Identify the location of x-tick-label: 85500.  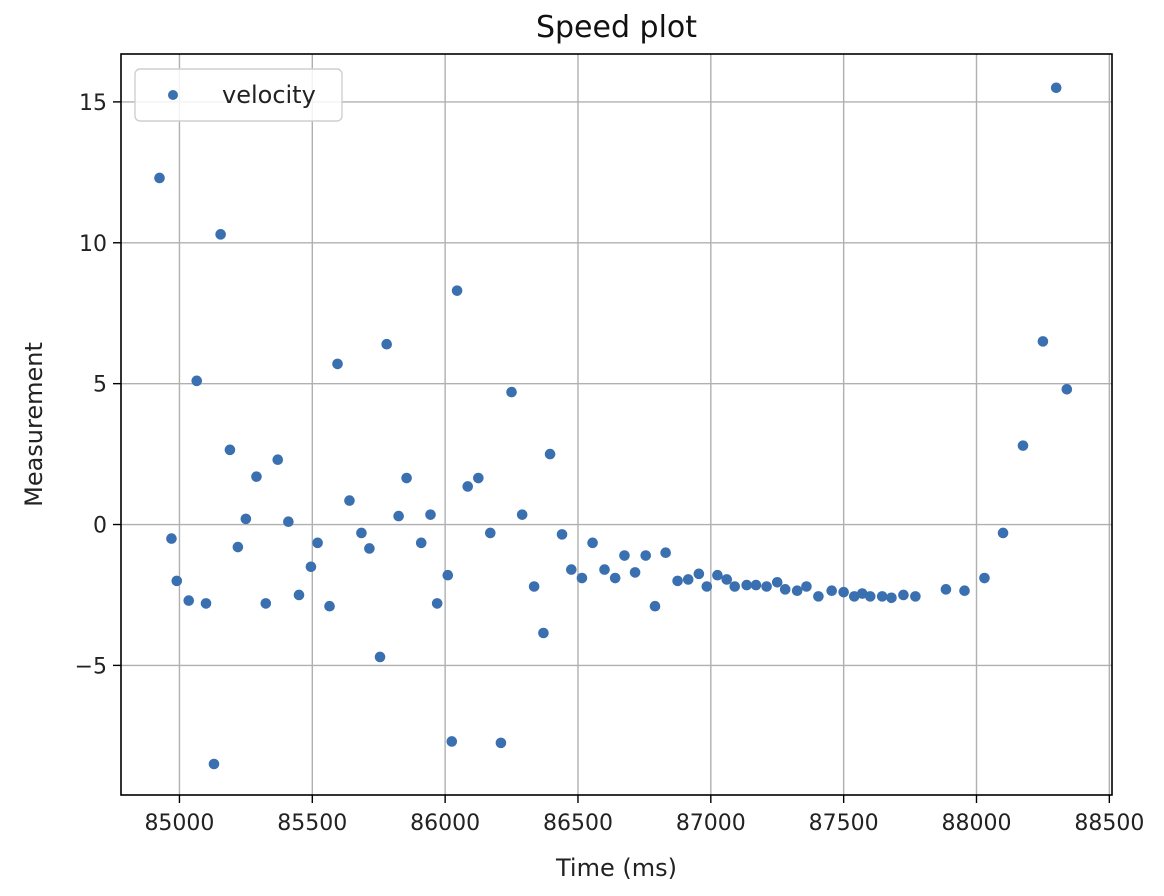
(312, 823).